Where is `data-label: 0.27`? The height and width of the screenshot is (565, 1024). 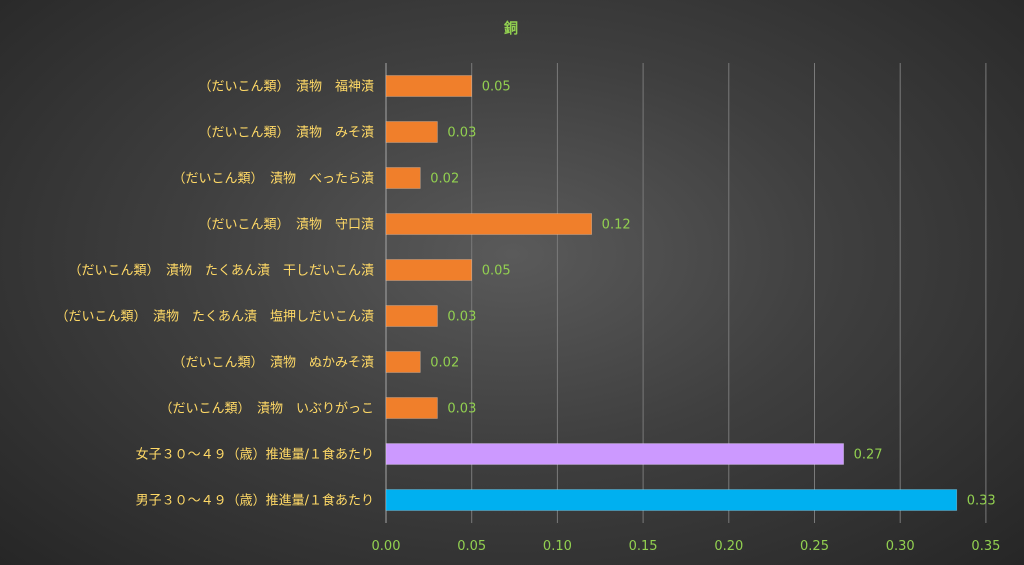 data-label: 0.27 is located at coordinates (868, 455).